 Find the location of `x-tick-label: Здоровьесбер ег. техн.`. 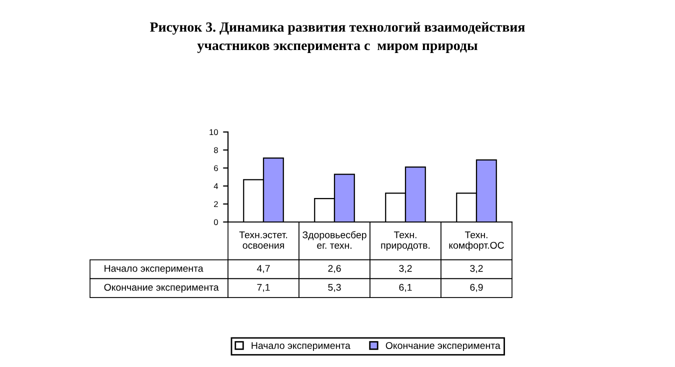

x-tick-label: Здоровьесбер ег. техн. is located at coordinates (334, 240).